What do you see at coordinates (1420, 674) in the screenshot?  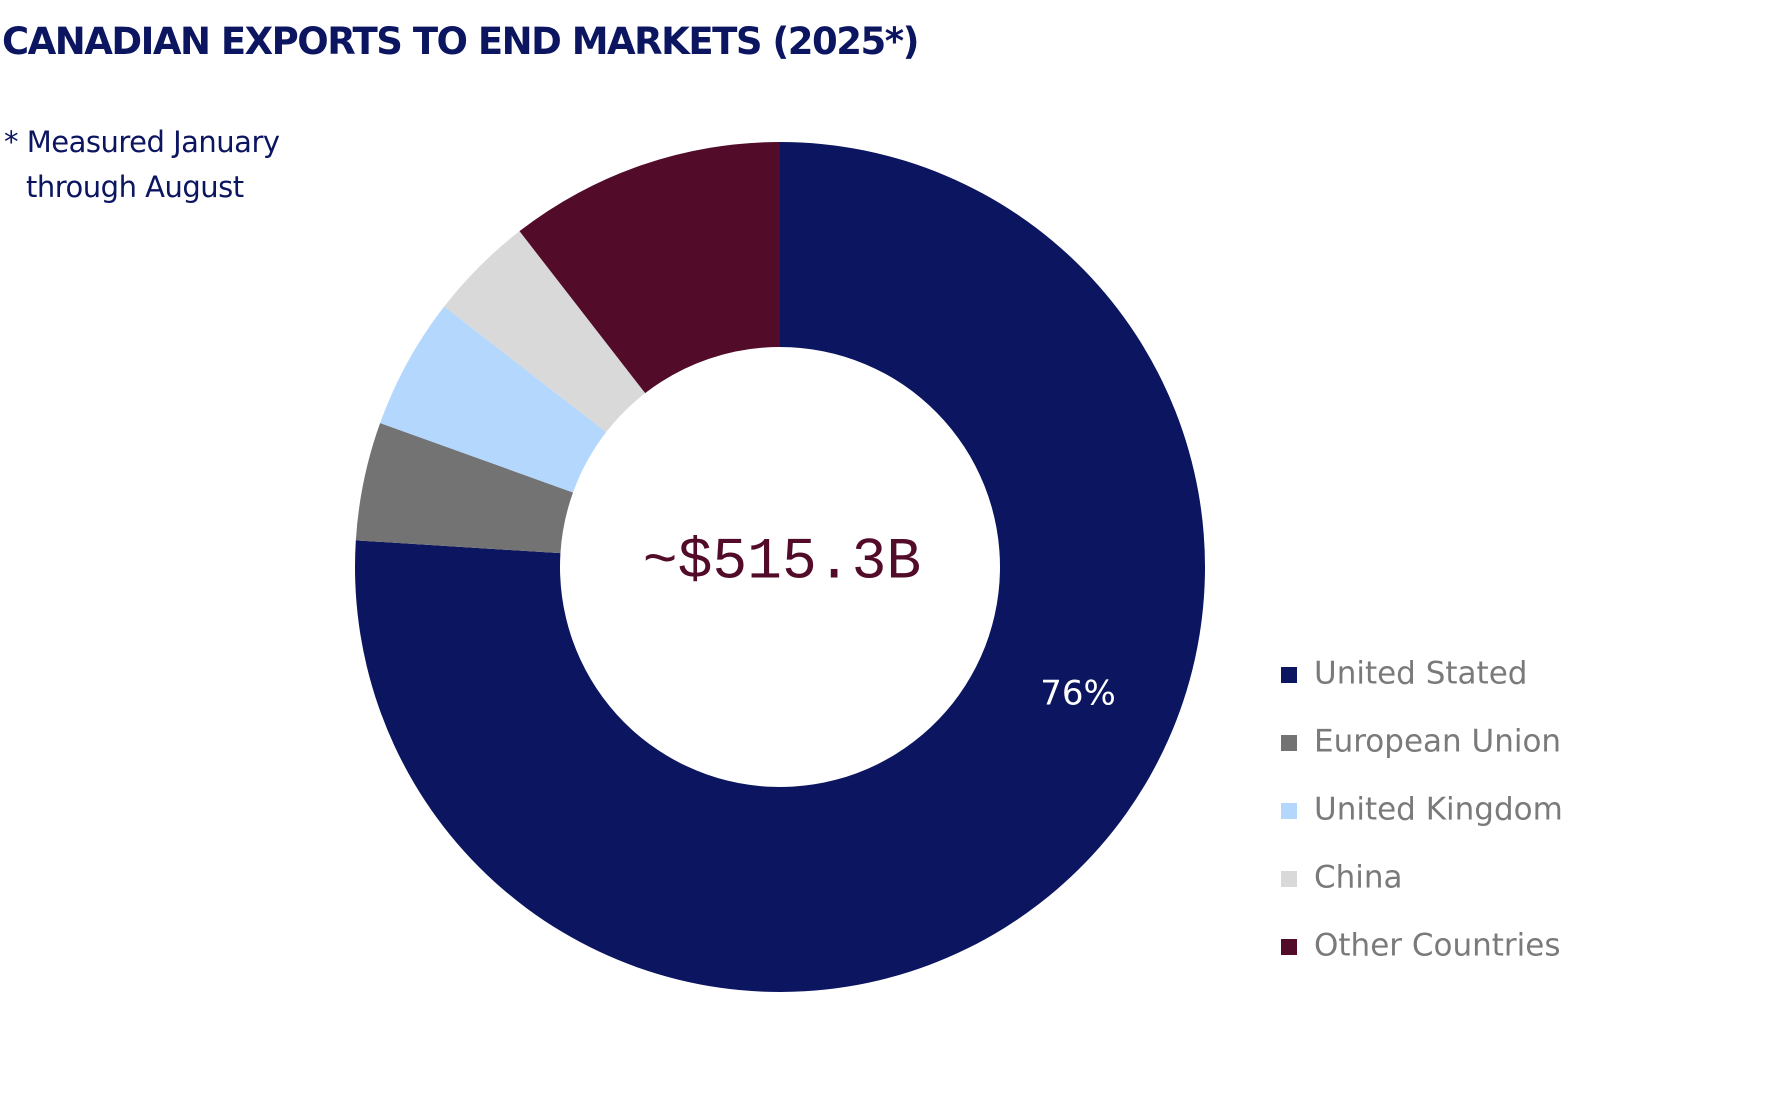 I see `legend-label: United Stated` at bounding box center [1420, 674].